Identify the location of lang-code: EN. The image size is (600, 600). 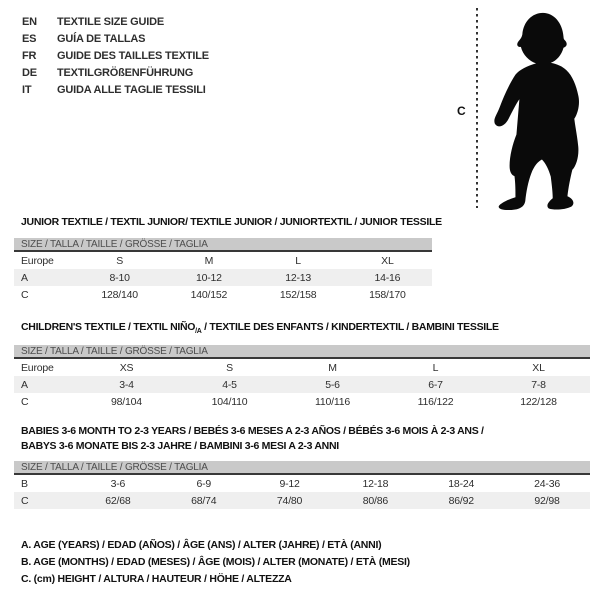
(29, 21).